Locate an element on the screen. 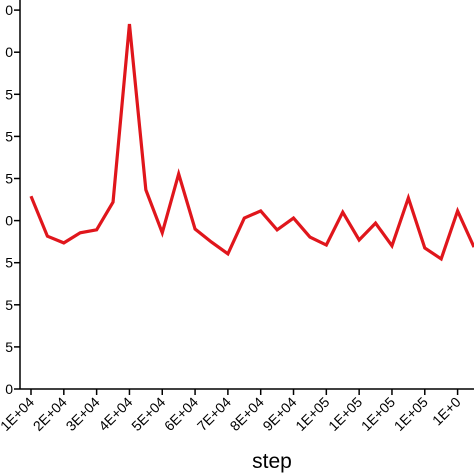 This screenshot has width=474, height=474. x-tick-label: 9E+04 is located at coordinates (279, 414).